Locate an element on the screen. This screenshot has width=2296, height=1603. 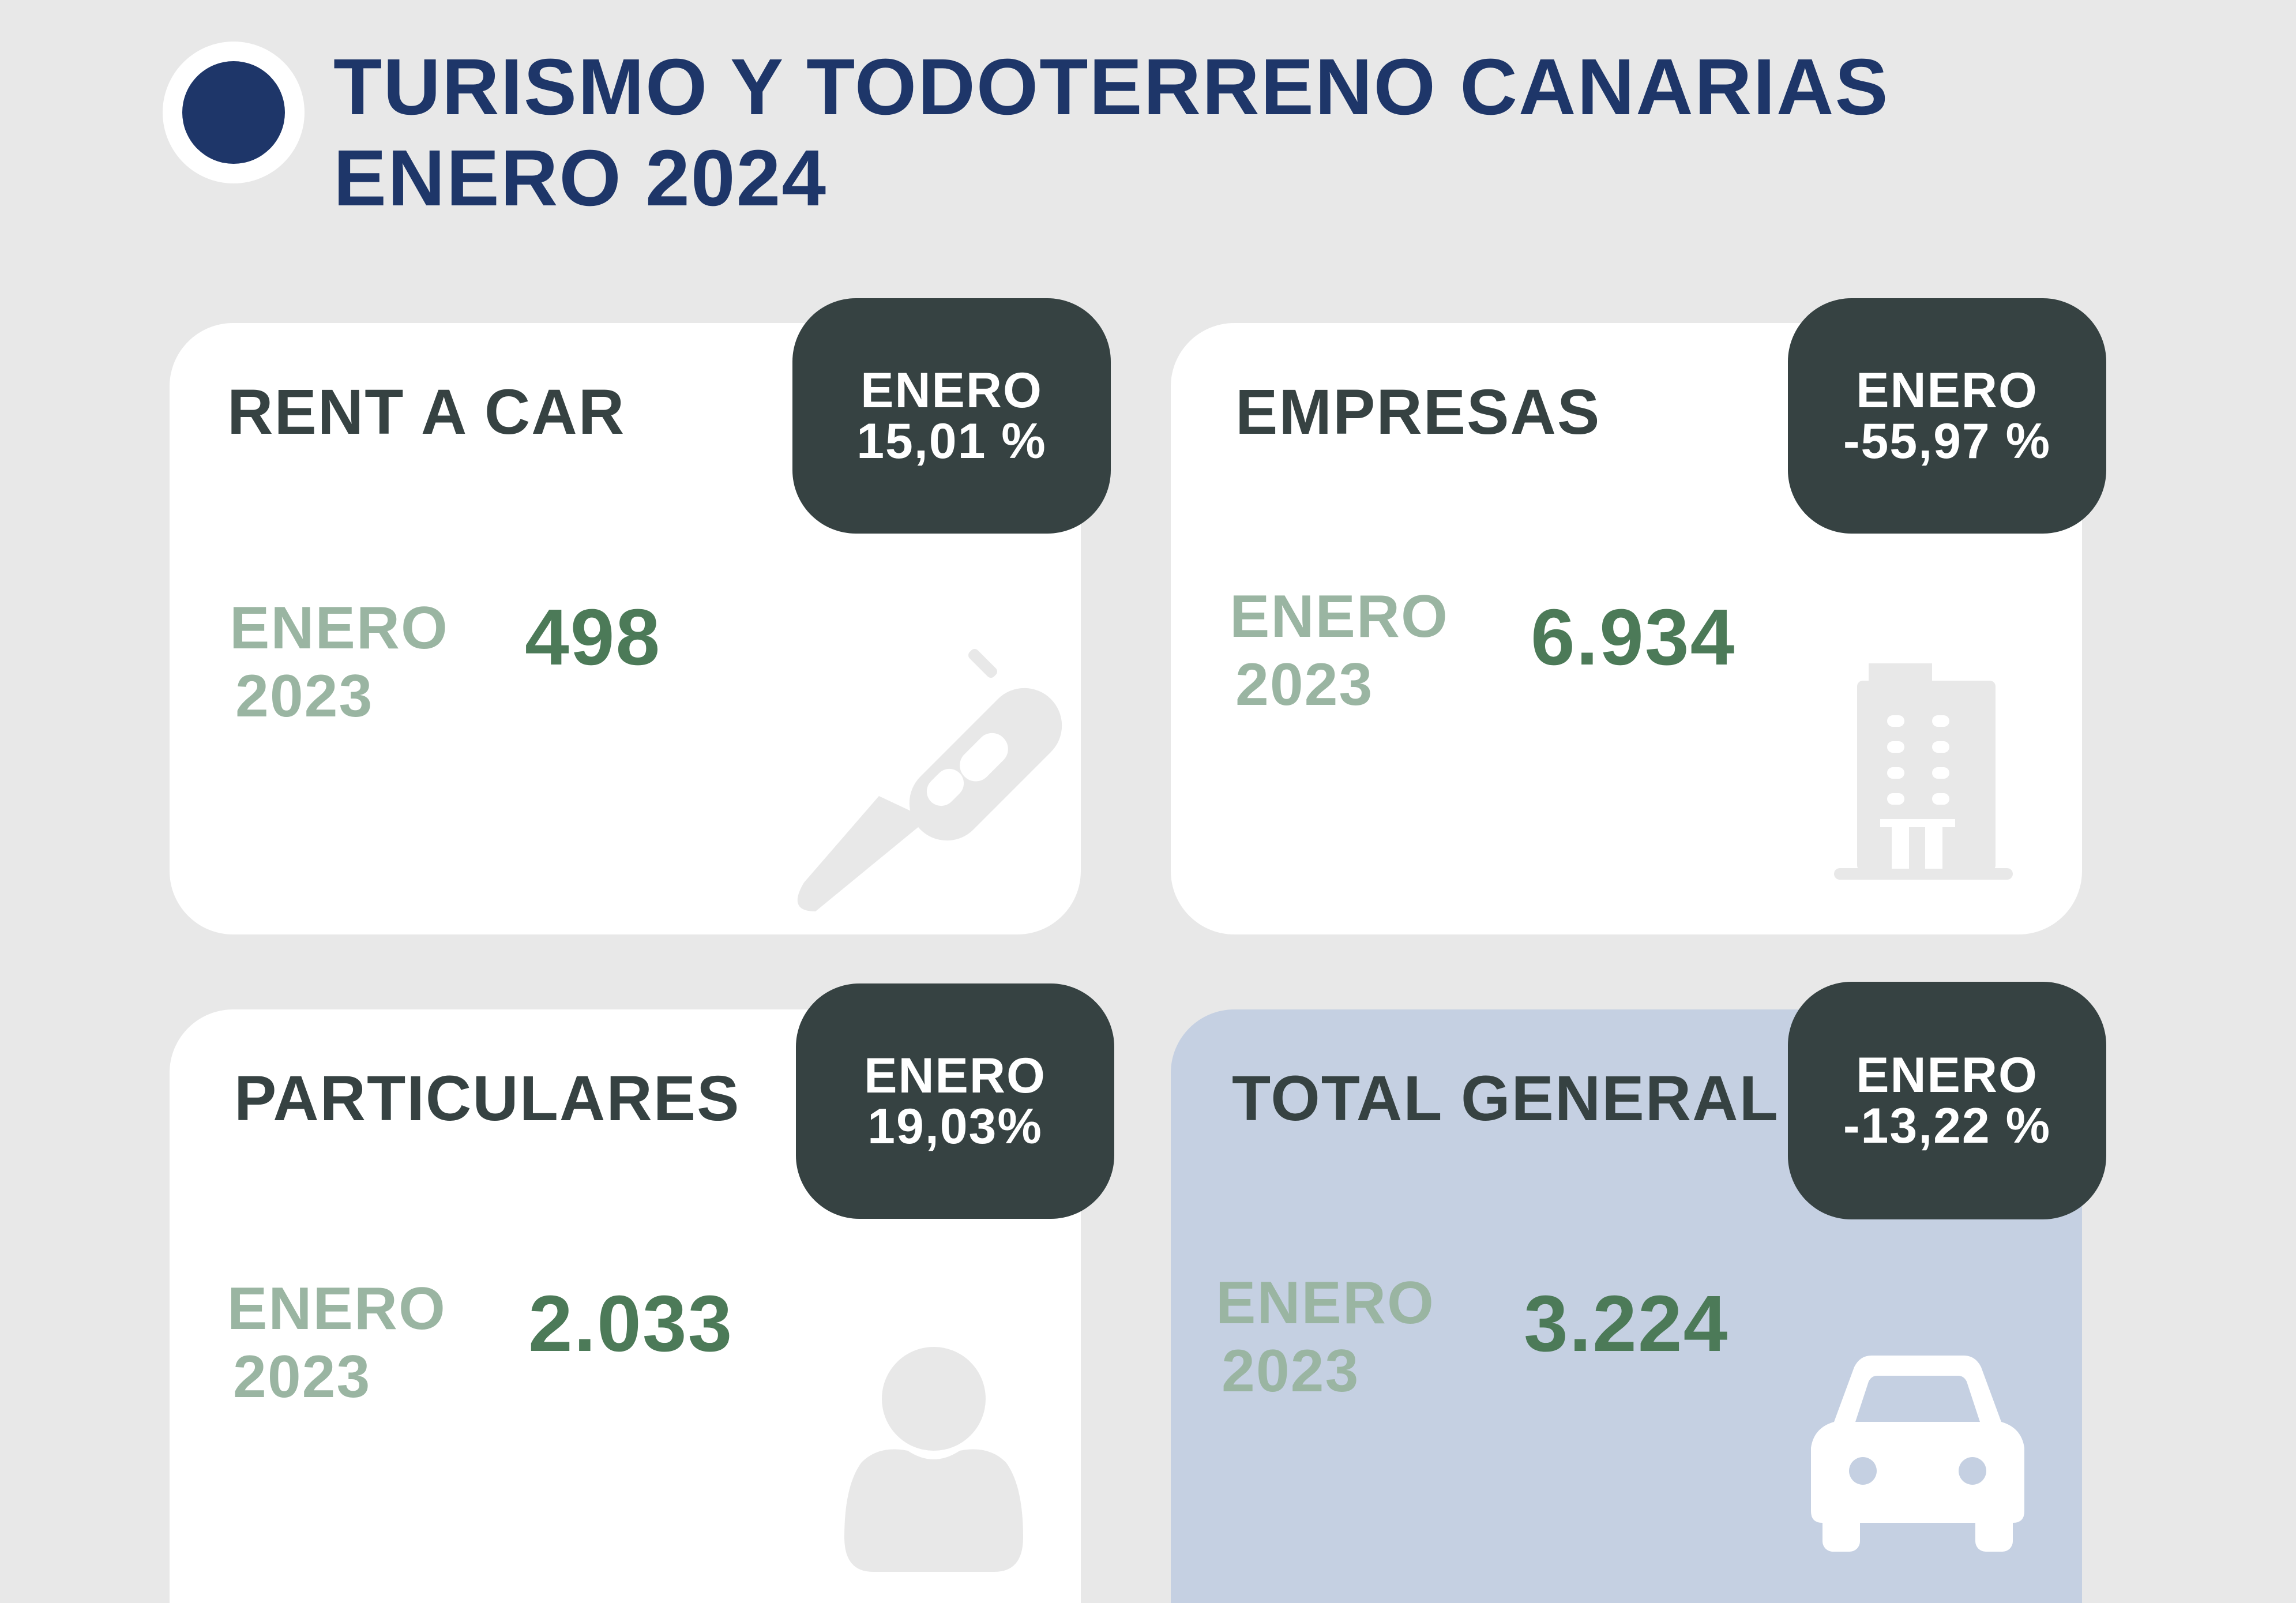
change-badge: ENERO 19,03% is located at coordinates (955, 1101).